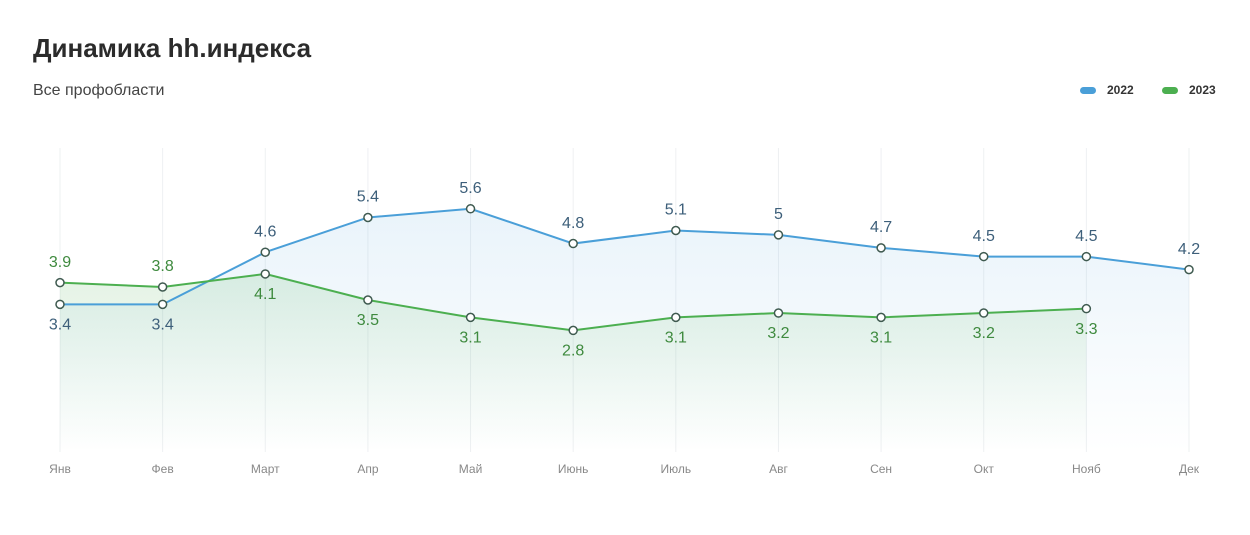 The height and width of the screenshot is (535, 1250). Describe the element at coordinates (368, 320) in the screenshot. I see `data-label: 3.5` at that location.